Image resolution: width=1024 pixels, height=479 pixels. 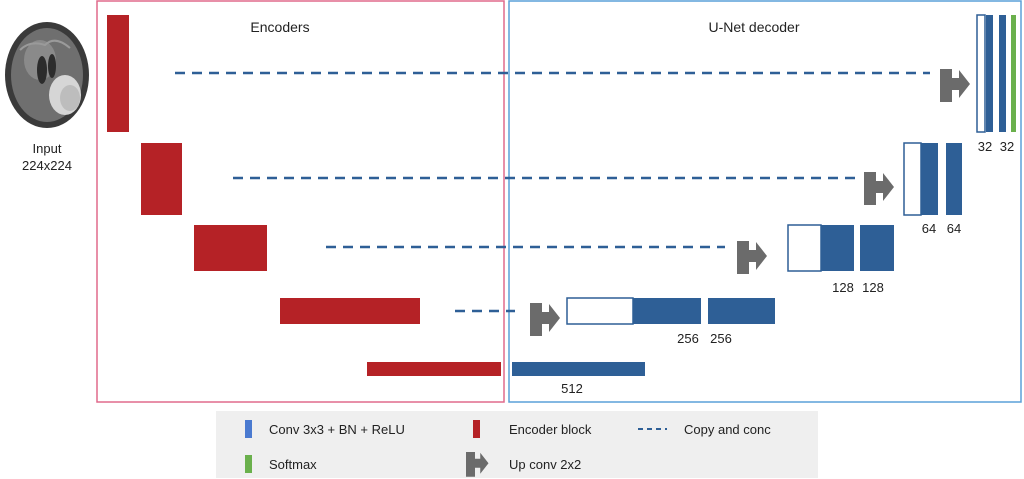 What do you see at coordinates (721, 338) in the screenshot?
I see `channel-label-256-b: 256` at bounding box center [721, 338].